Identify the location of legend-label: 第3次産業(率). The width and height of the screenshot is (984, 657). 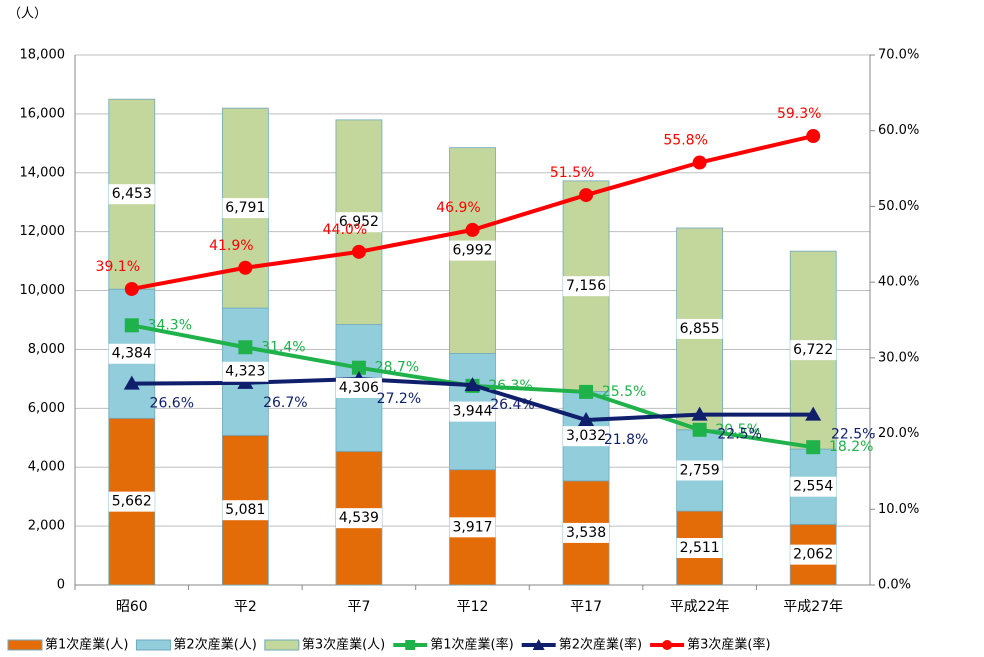
(728, 645).